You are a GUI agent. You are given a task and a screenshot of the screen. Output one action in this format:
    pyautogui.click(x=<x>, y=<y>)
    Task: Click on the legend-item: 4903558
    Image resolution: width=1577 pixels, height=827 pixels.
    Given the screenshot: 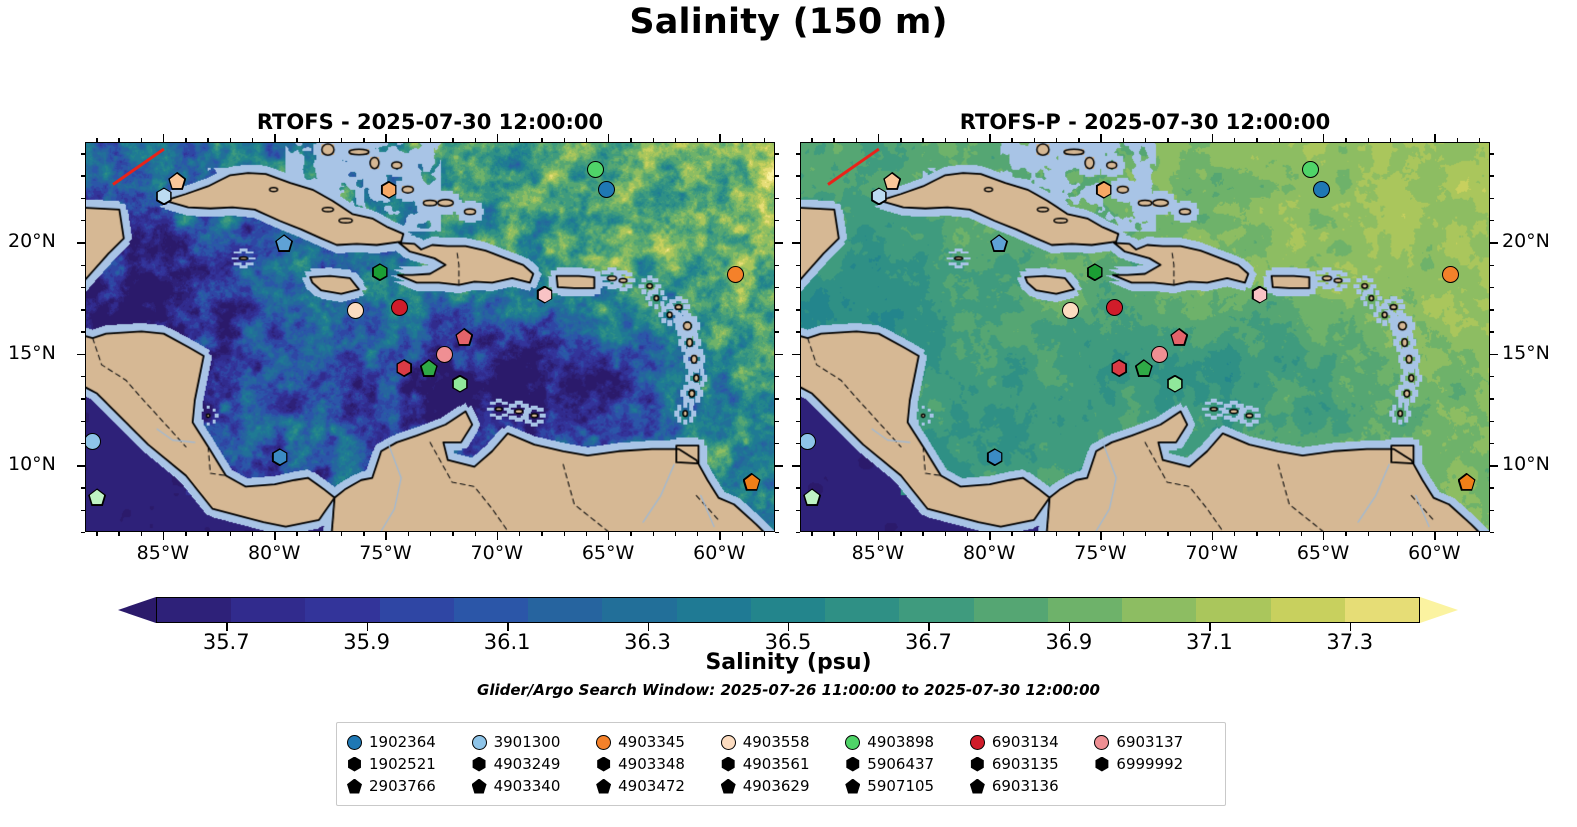 What is the action you would take?
    pyautogui.click(x=781, y=742)
    